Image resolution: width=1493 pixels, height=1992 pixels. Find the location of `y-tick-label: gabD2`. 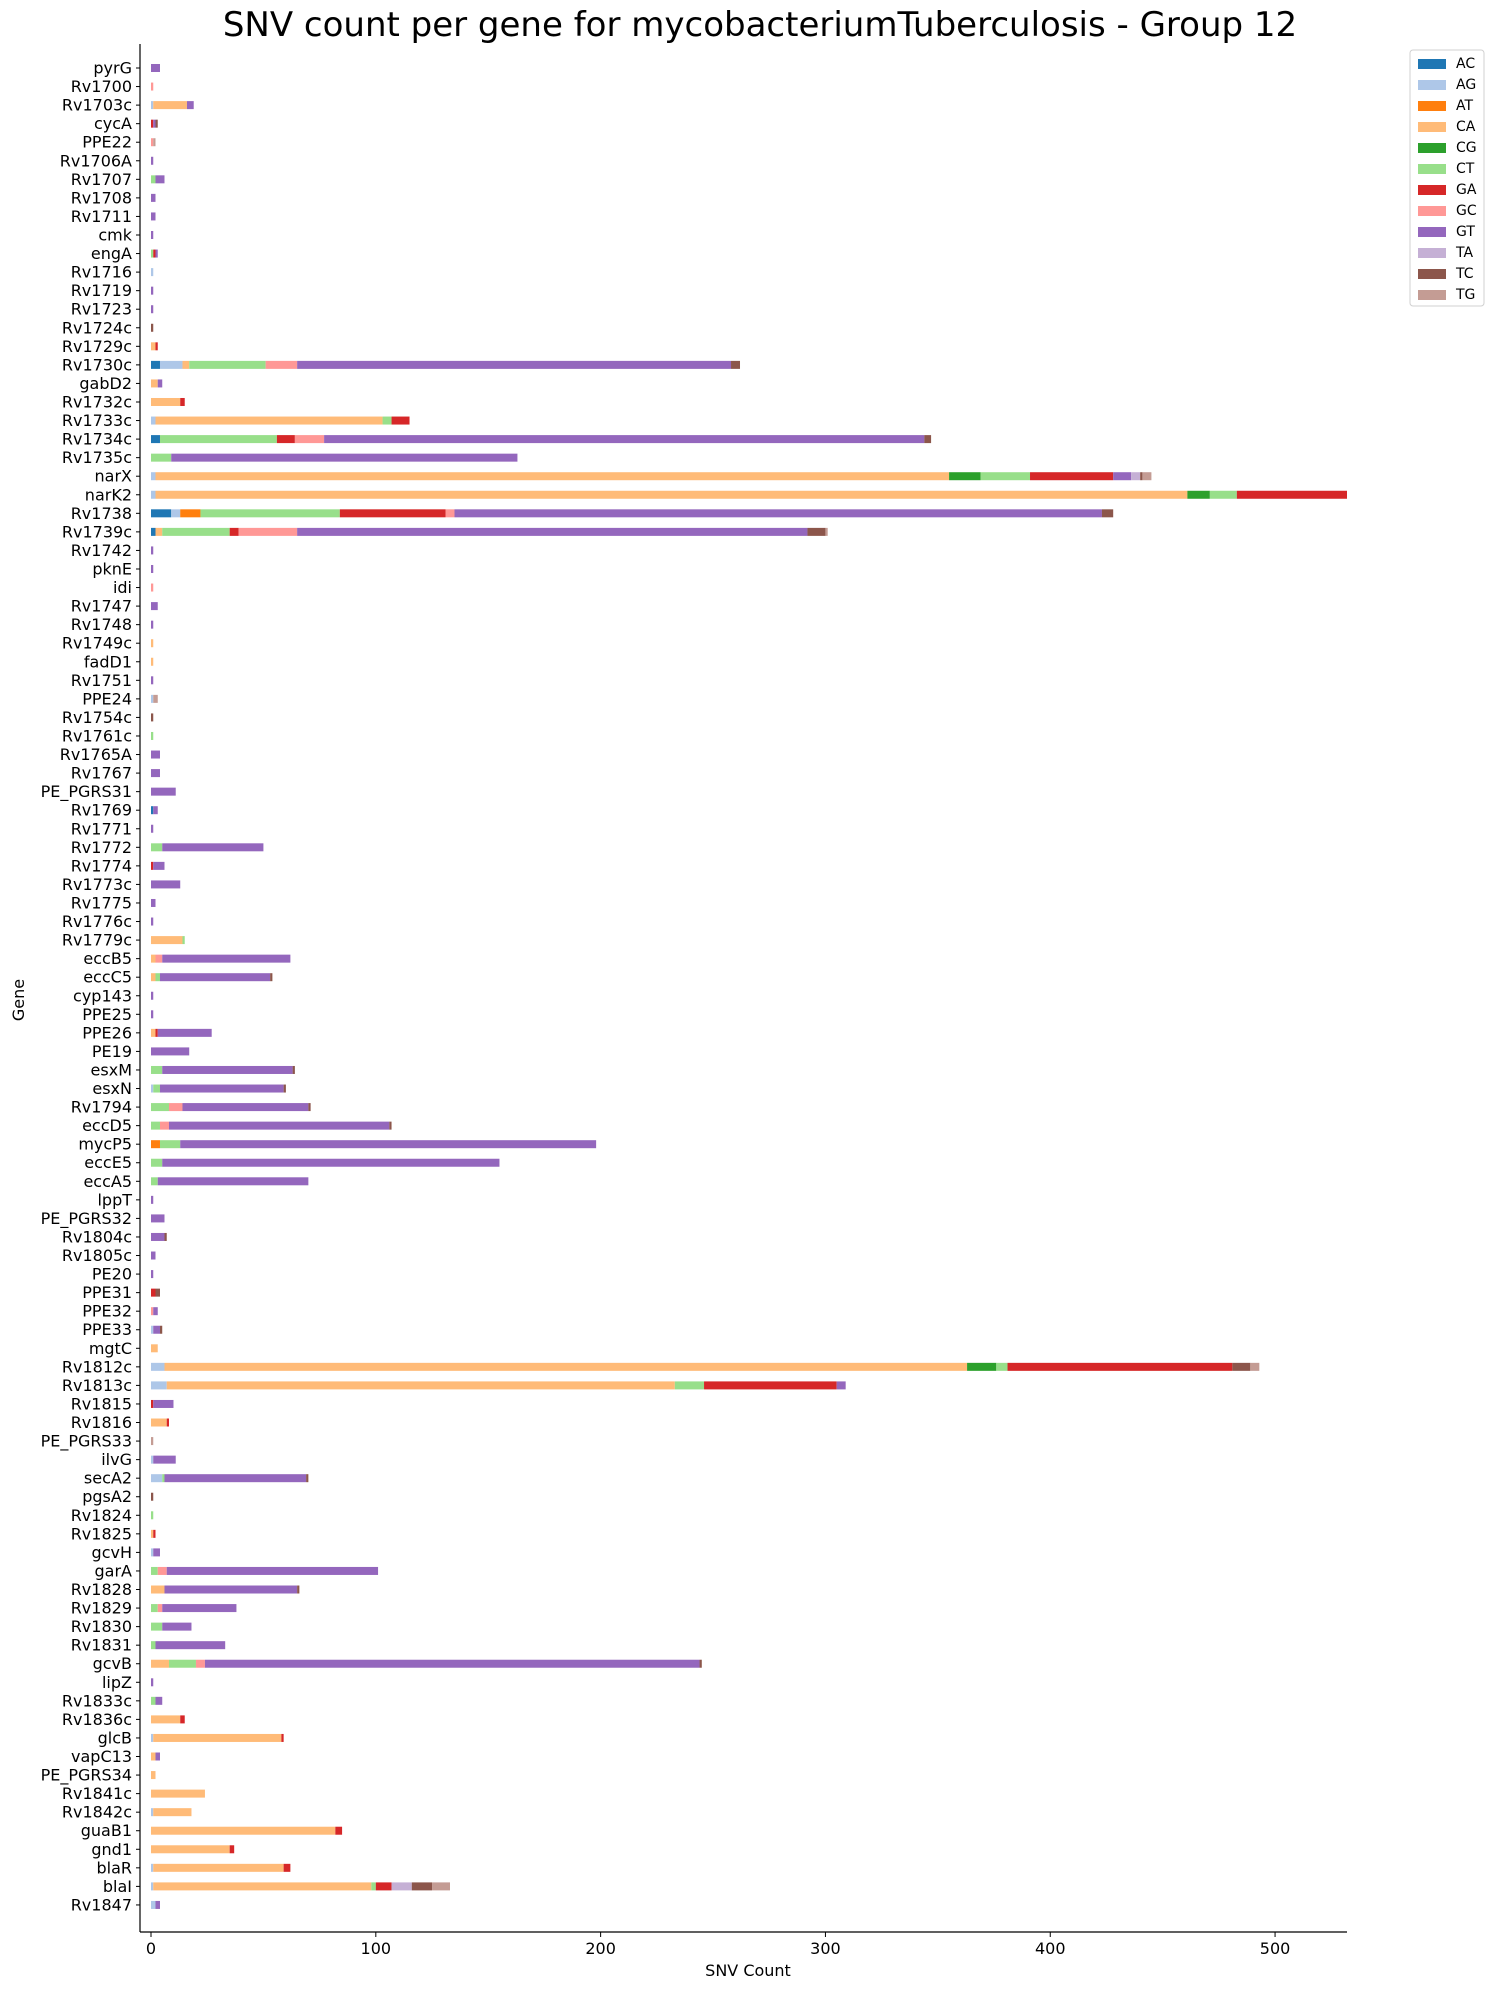

y-tick-label: gabD2 is located at coordinates (105, 383).